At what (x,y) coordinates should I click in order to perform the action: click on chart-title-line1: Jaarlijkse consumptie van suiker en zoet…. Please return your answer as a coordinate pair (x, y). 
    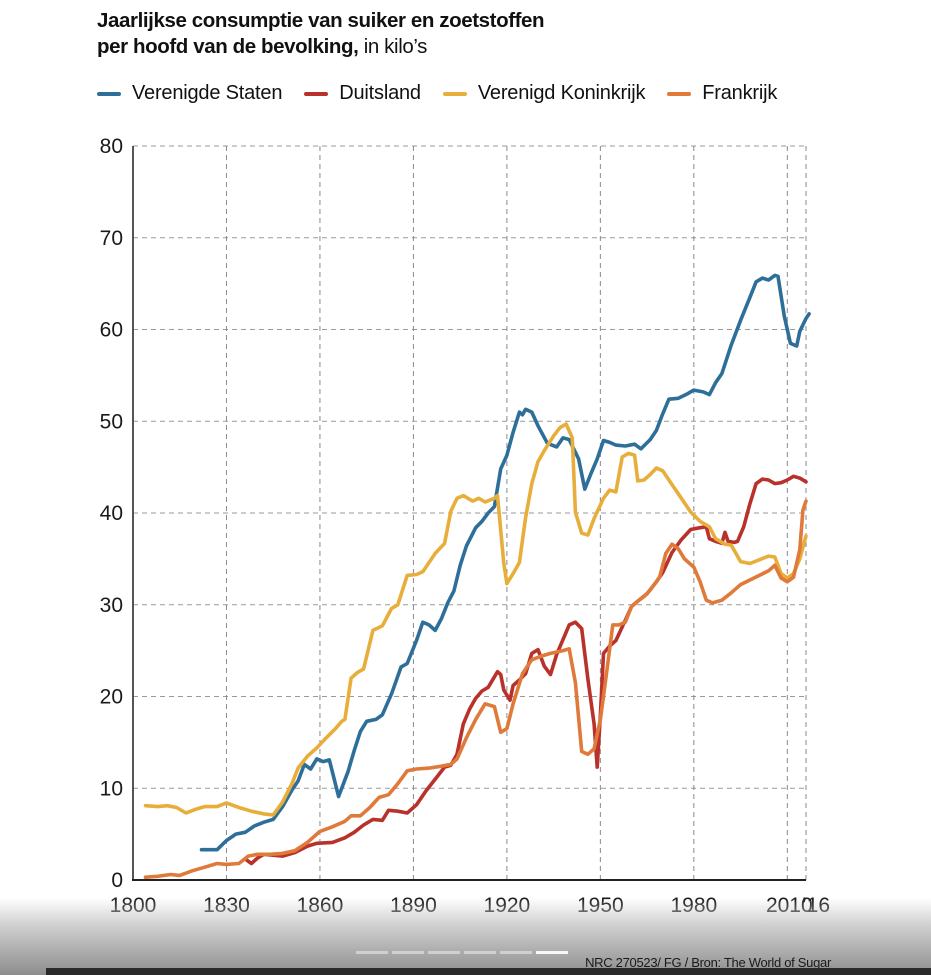
    Looking at the image, I should click on (321, 20).